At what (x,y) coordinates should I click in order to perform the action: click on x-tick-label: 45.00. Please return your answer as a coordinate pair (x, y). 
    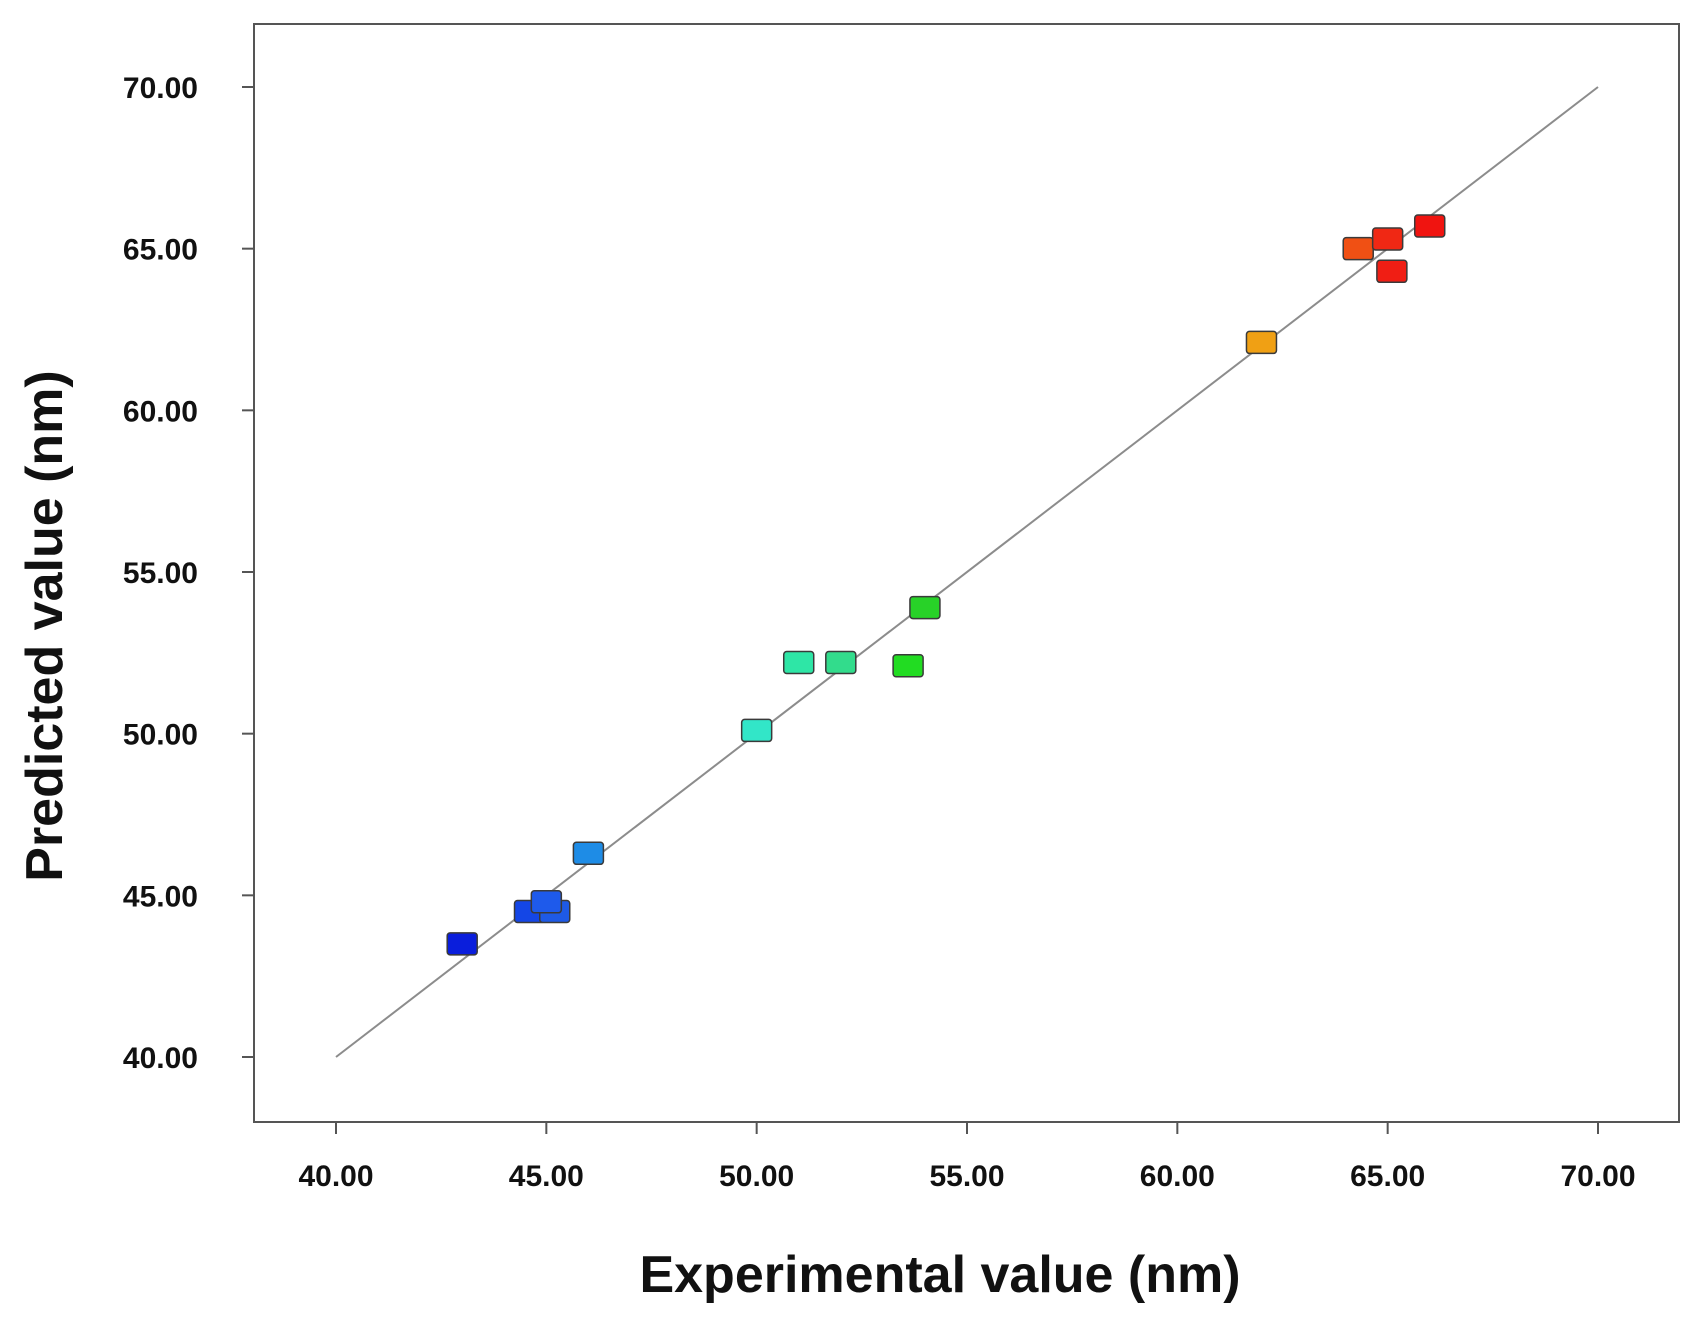
    Looking at the image, I should click on (546, 1176).